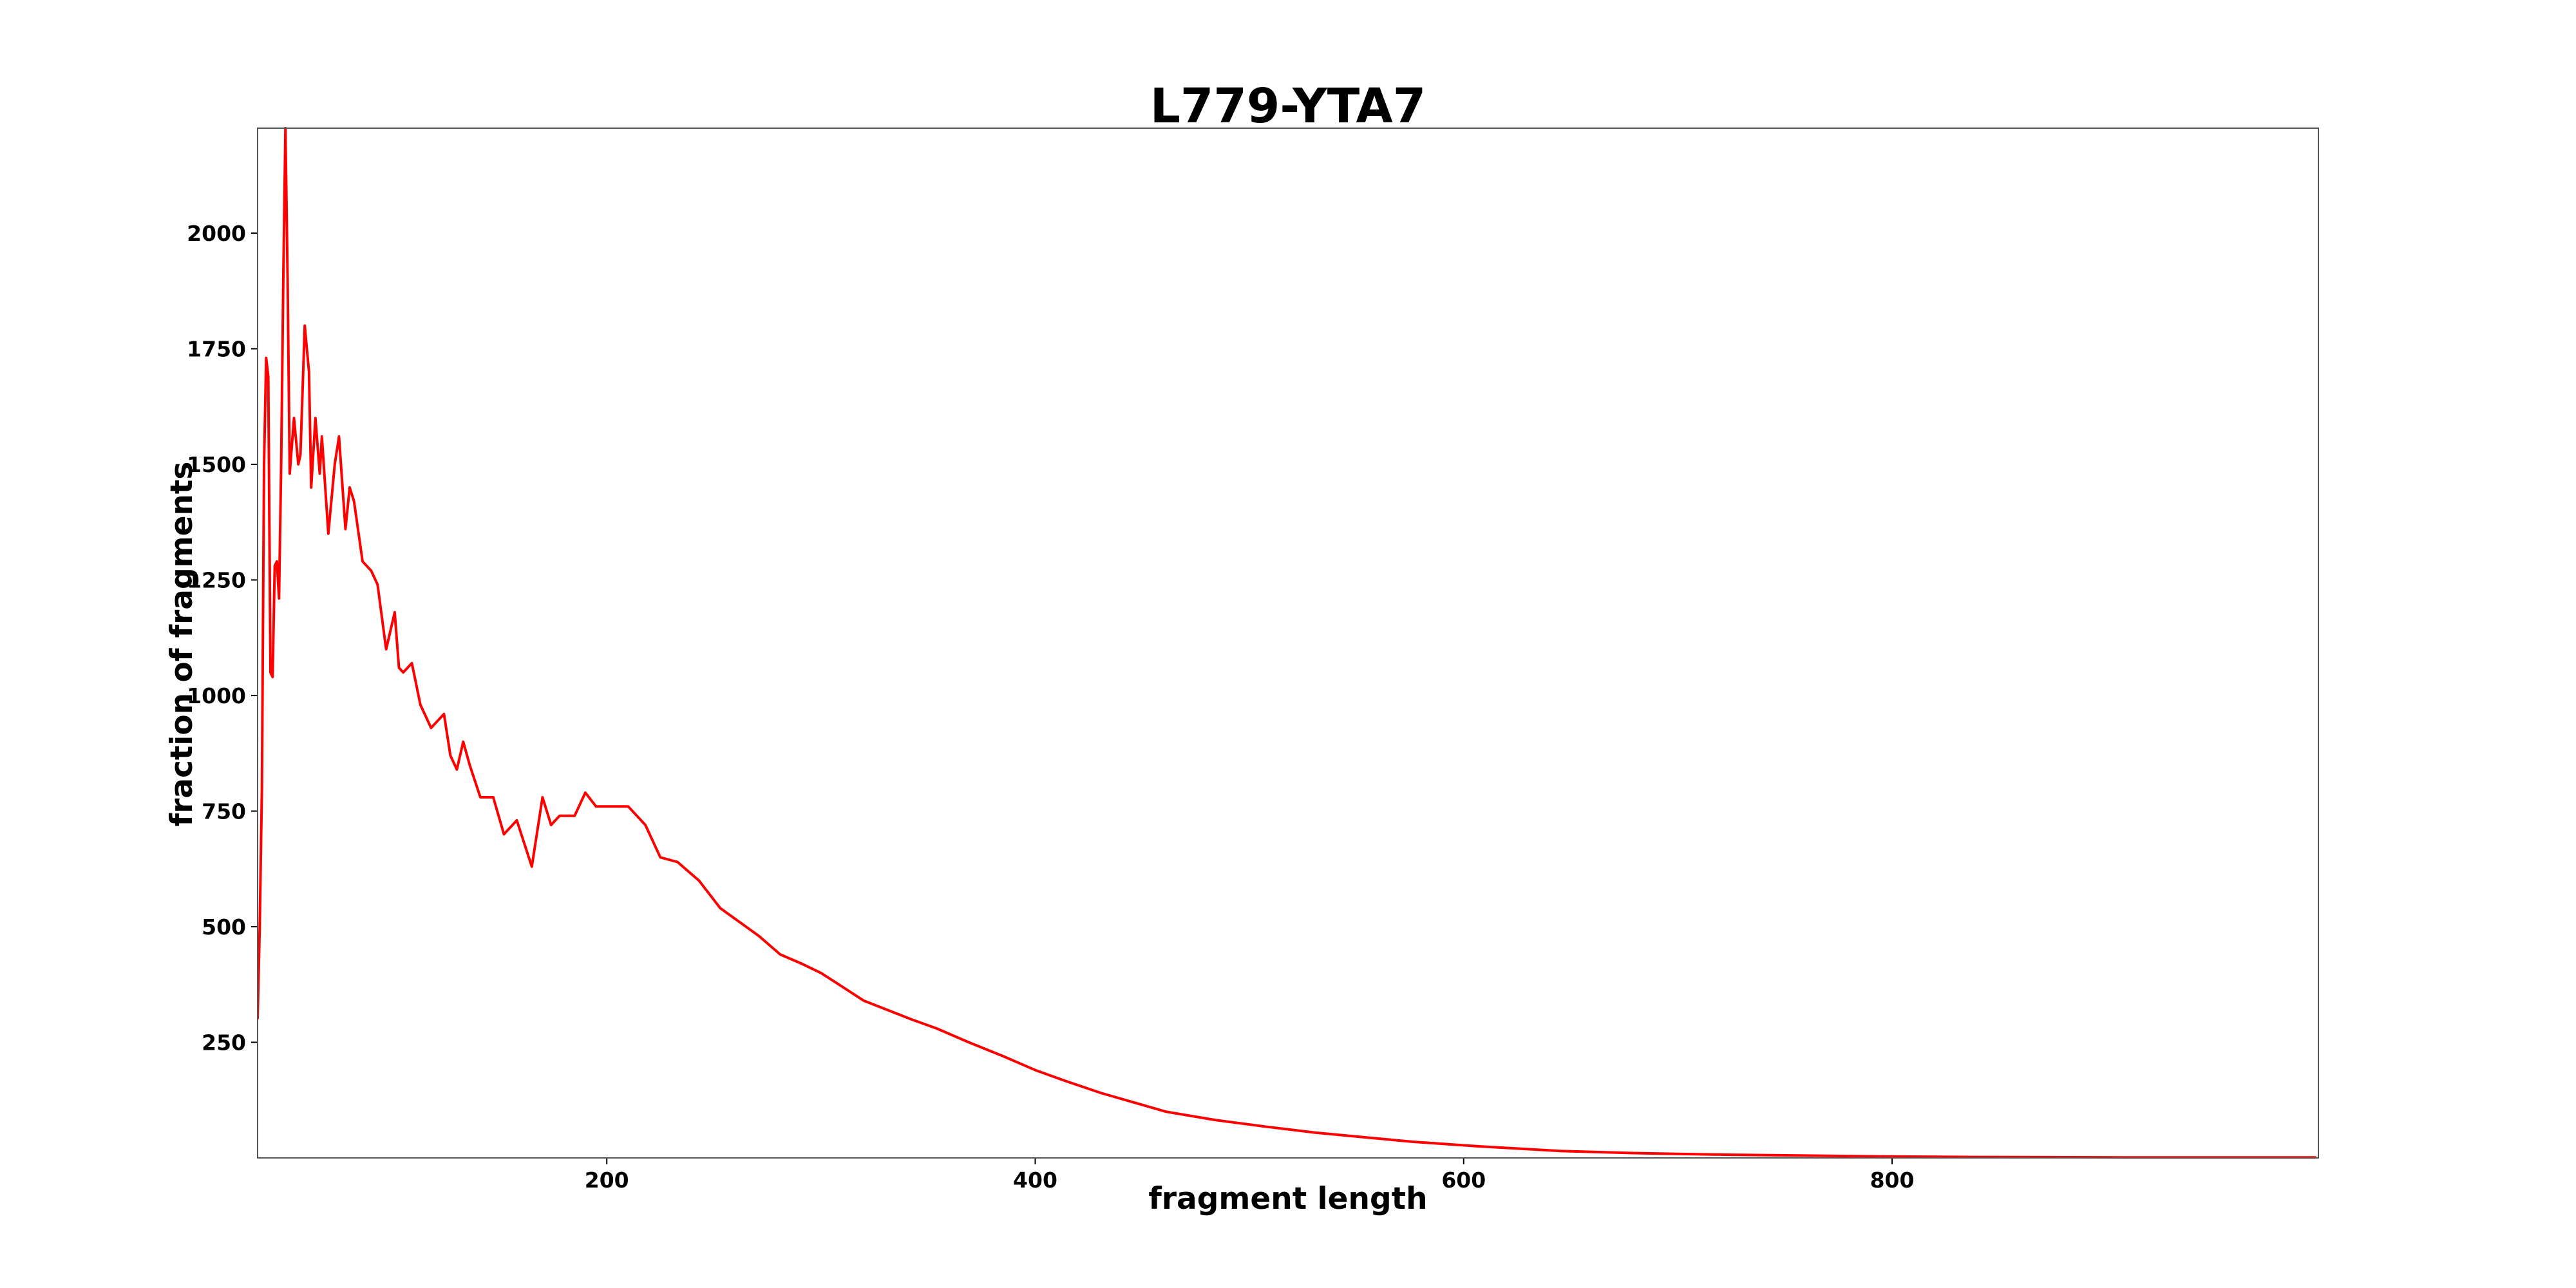  I want to click on y-tick-label: 1750, so click(216, 349).